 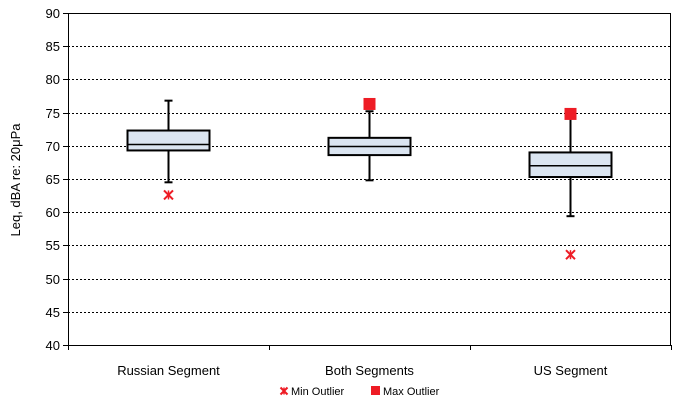 What do you see at coordinates (53, 146) in the screenshot?
I see `y-tick-label: 70` at bounding box center [53, 146].